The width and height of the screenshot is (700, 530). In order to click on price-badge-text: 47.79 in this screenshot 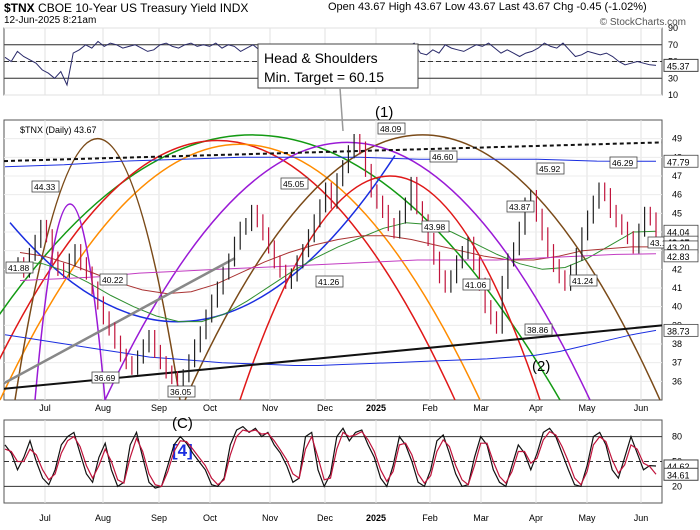, I will do `click(678, 162)`.